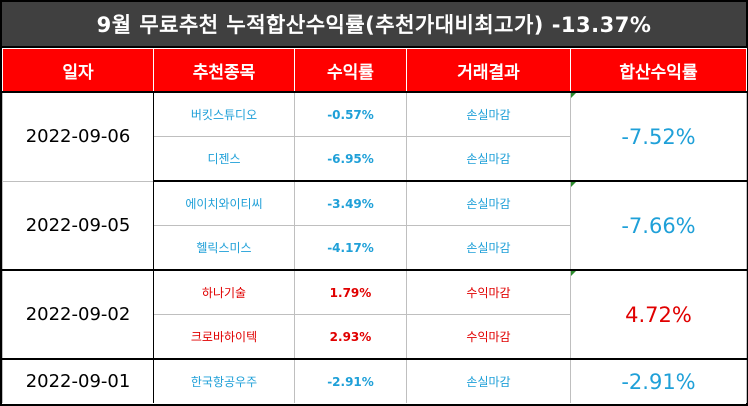 The image size is (748, 406). What do you see at coordinates (350, 248) in the screenshot?
I see `stock-return: -4.17%` at bounding box center [350, 248].